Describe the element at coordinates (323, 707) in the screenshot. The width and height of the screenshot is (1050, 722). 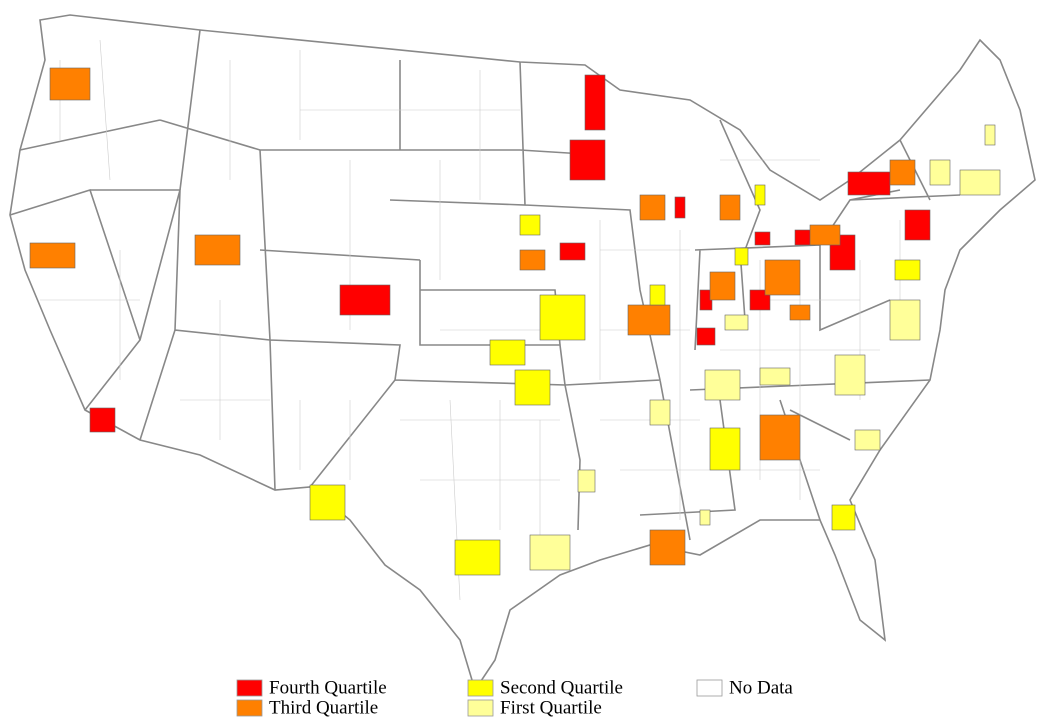
I see `legend-label: Third Quartile` at that location.